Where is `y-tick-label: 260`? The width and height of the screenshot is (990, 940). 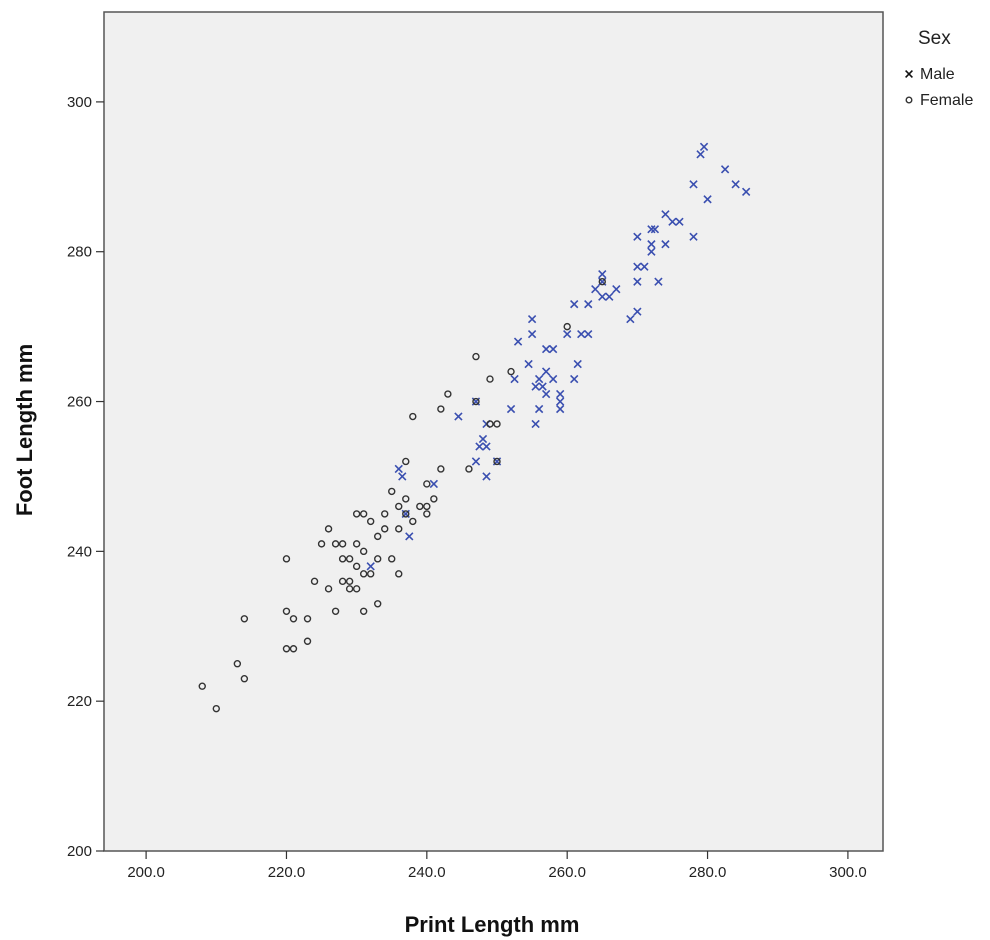 y-tick-label: 260 is located at coordinates (79, 402).